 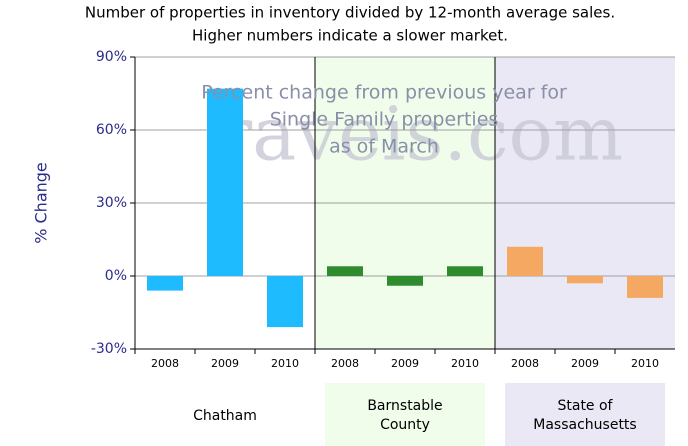 What do you see at coordinates (384, 93) in the screenshot?
I see `annotation: Percent change from previous year for` at bounding box center [384, 93].